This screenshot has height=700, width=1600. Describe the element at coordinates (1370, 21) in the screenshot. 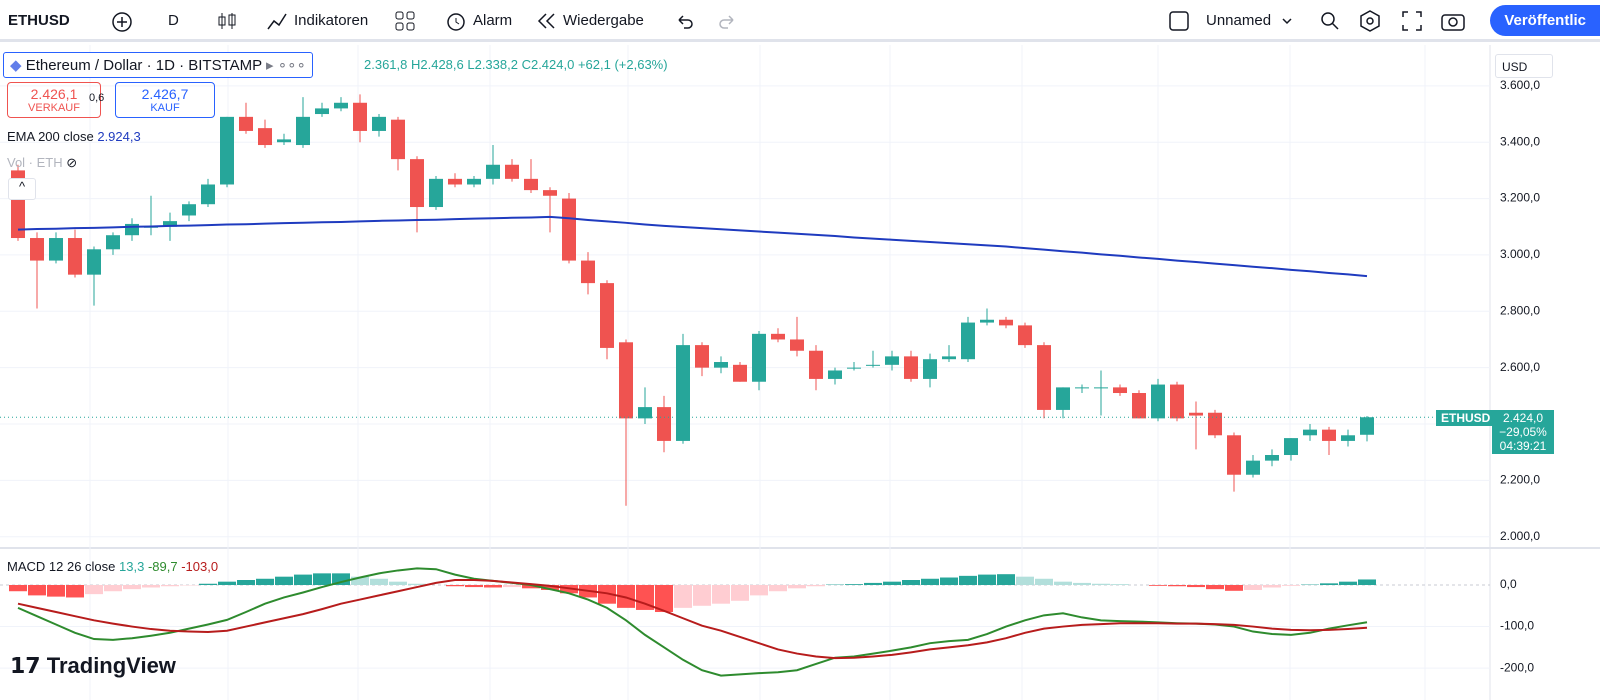

I see `settings-icon` at that location.